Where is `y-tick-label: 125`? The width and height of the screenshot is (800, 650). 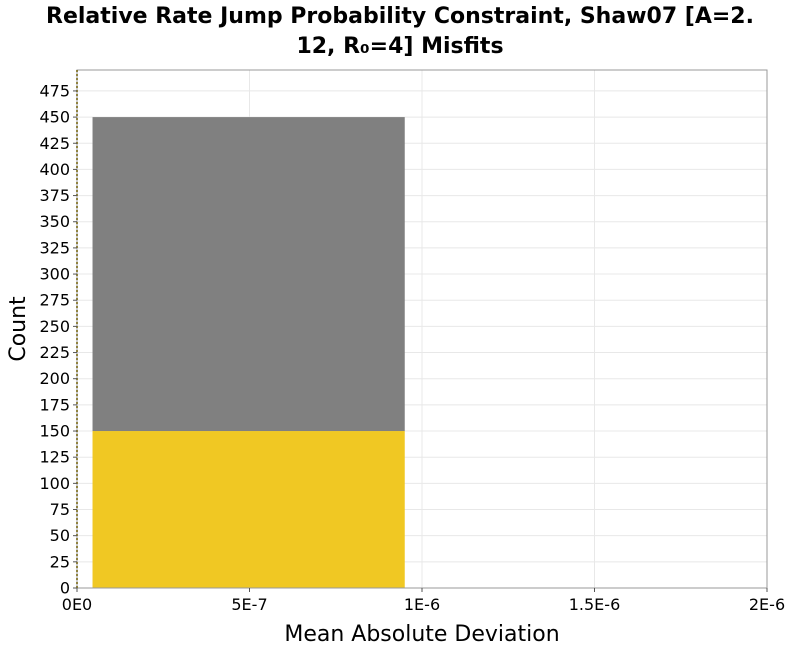 y-tick-label: 125 is located at coordinates (54, 457).